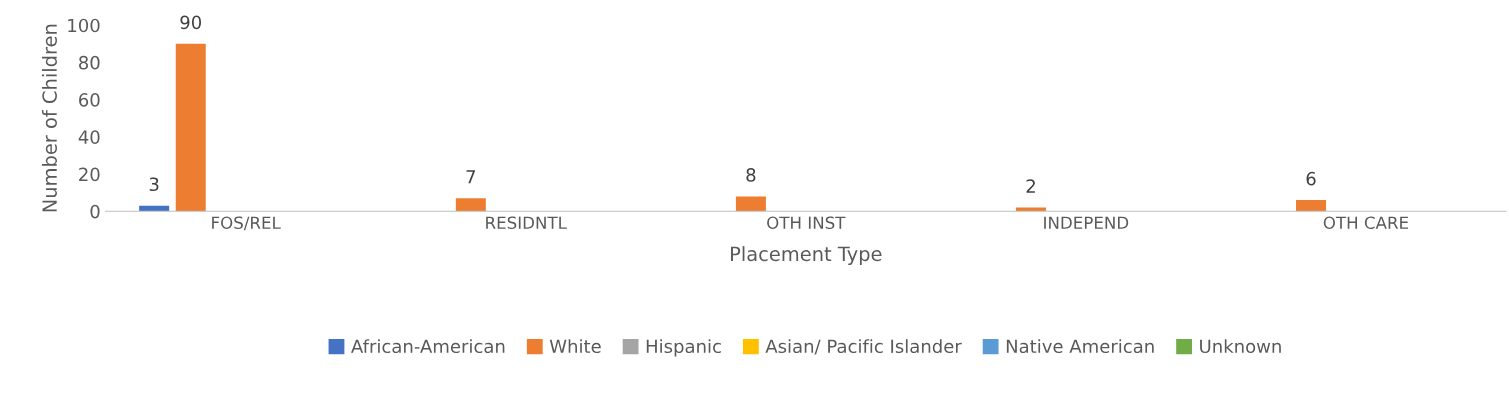  What do you see at coordinates (246, 223) in the screenshot?
I see `x-tick-label: FOS/REL` at bounding box center [246, 223].